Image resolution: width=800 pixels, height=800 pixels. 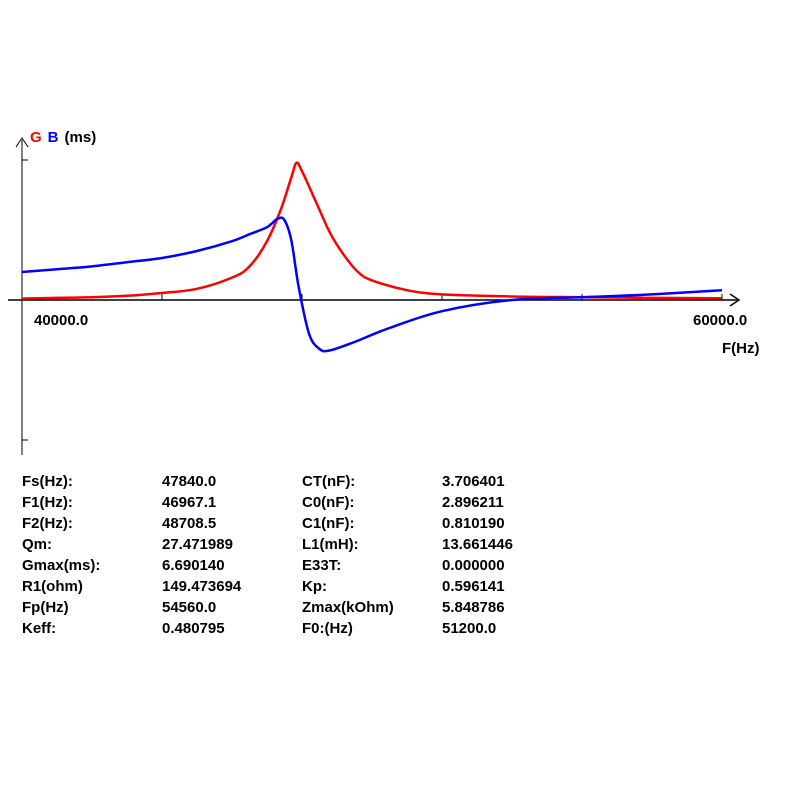 What do you see at coordinates (22, 142) in the screenshot?
I see `y-axis-arrow` at bounding box center [22, 142].